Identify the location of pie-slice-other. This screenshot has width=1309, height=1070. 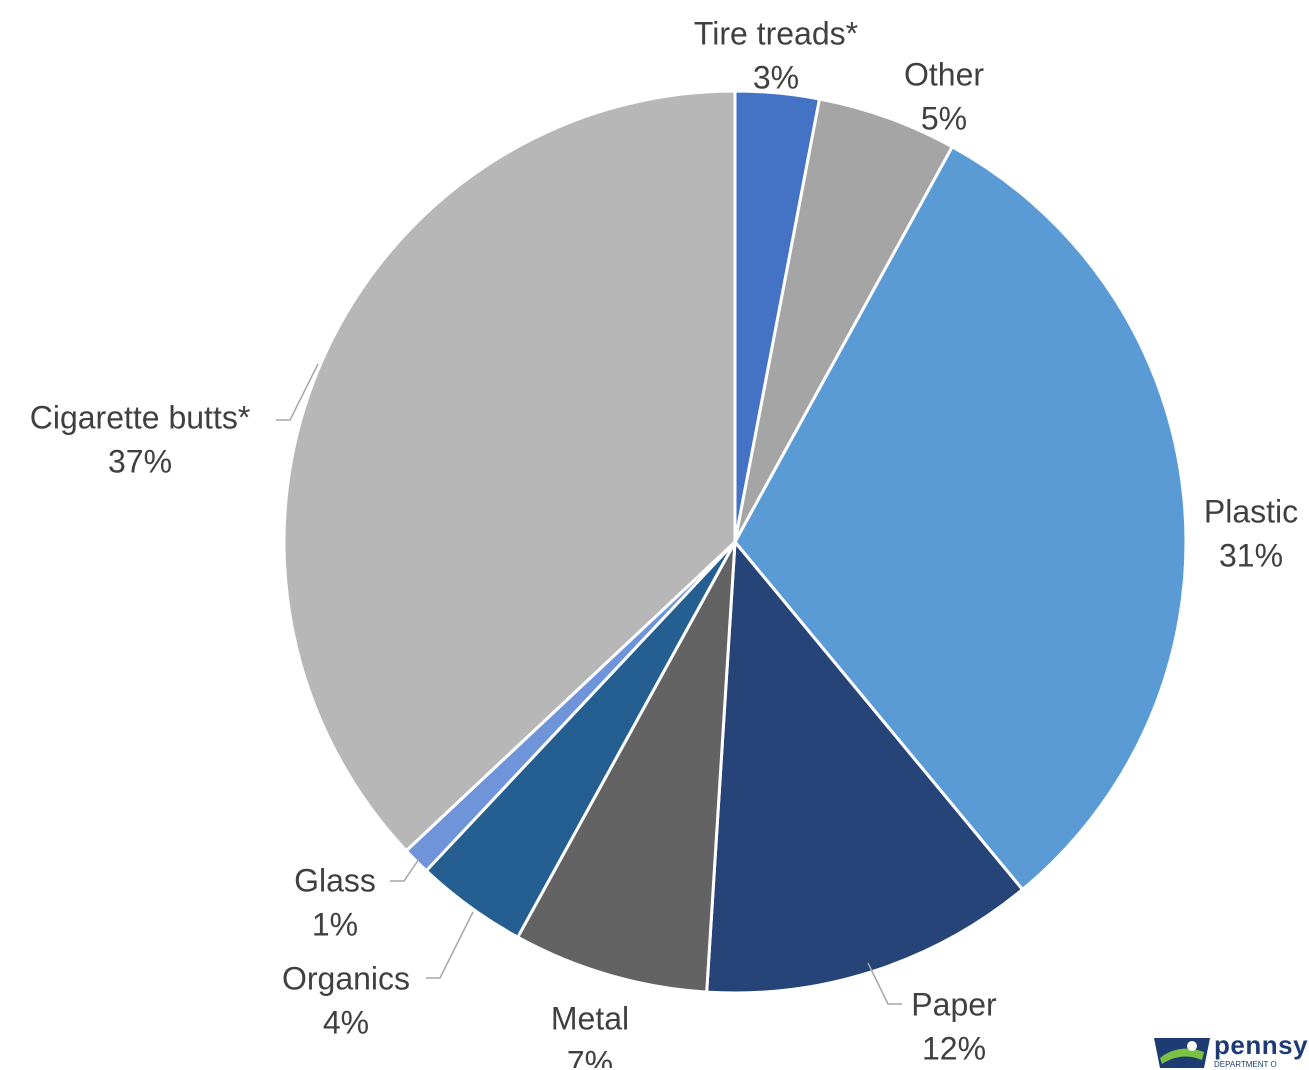
(843, 320).